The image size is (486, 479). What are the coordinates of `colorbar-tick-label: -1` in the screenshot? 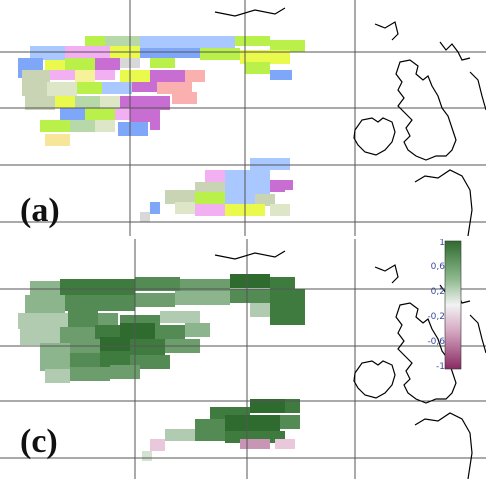 It's located at (440, 367).